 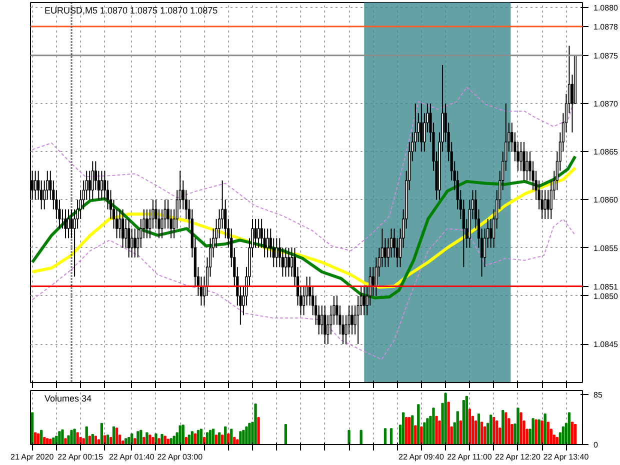 What do you see at coordinates (469, 457) in the screenshot?
I see `x-tick-label: 22 Apr 11:00` at bounding box center [469, 457].